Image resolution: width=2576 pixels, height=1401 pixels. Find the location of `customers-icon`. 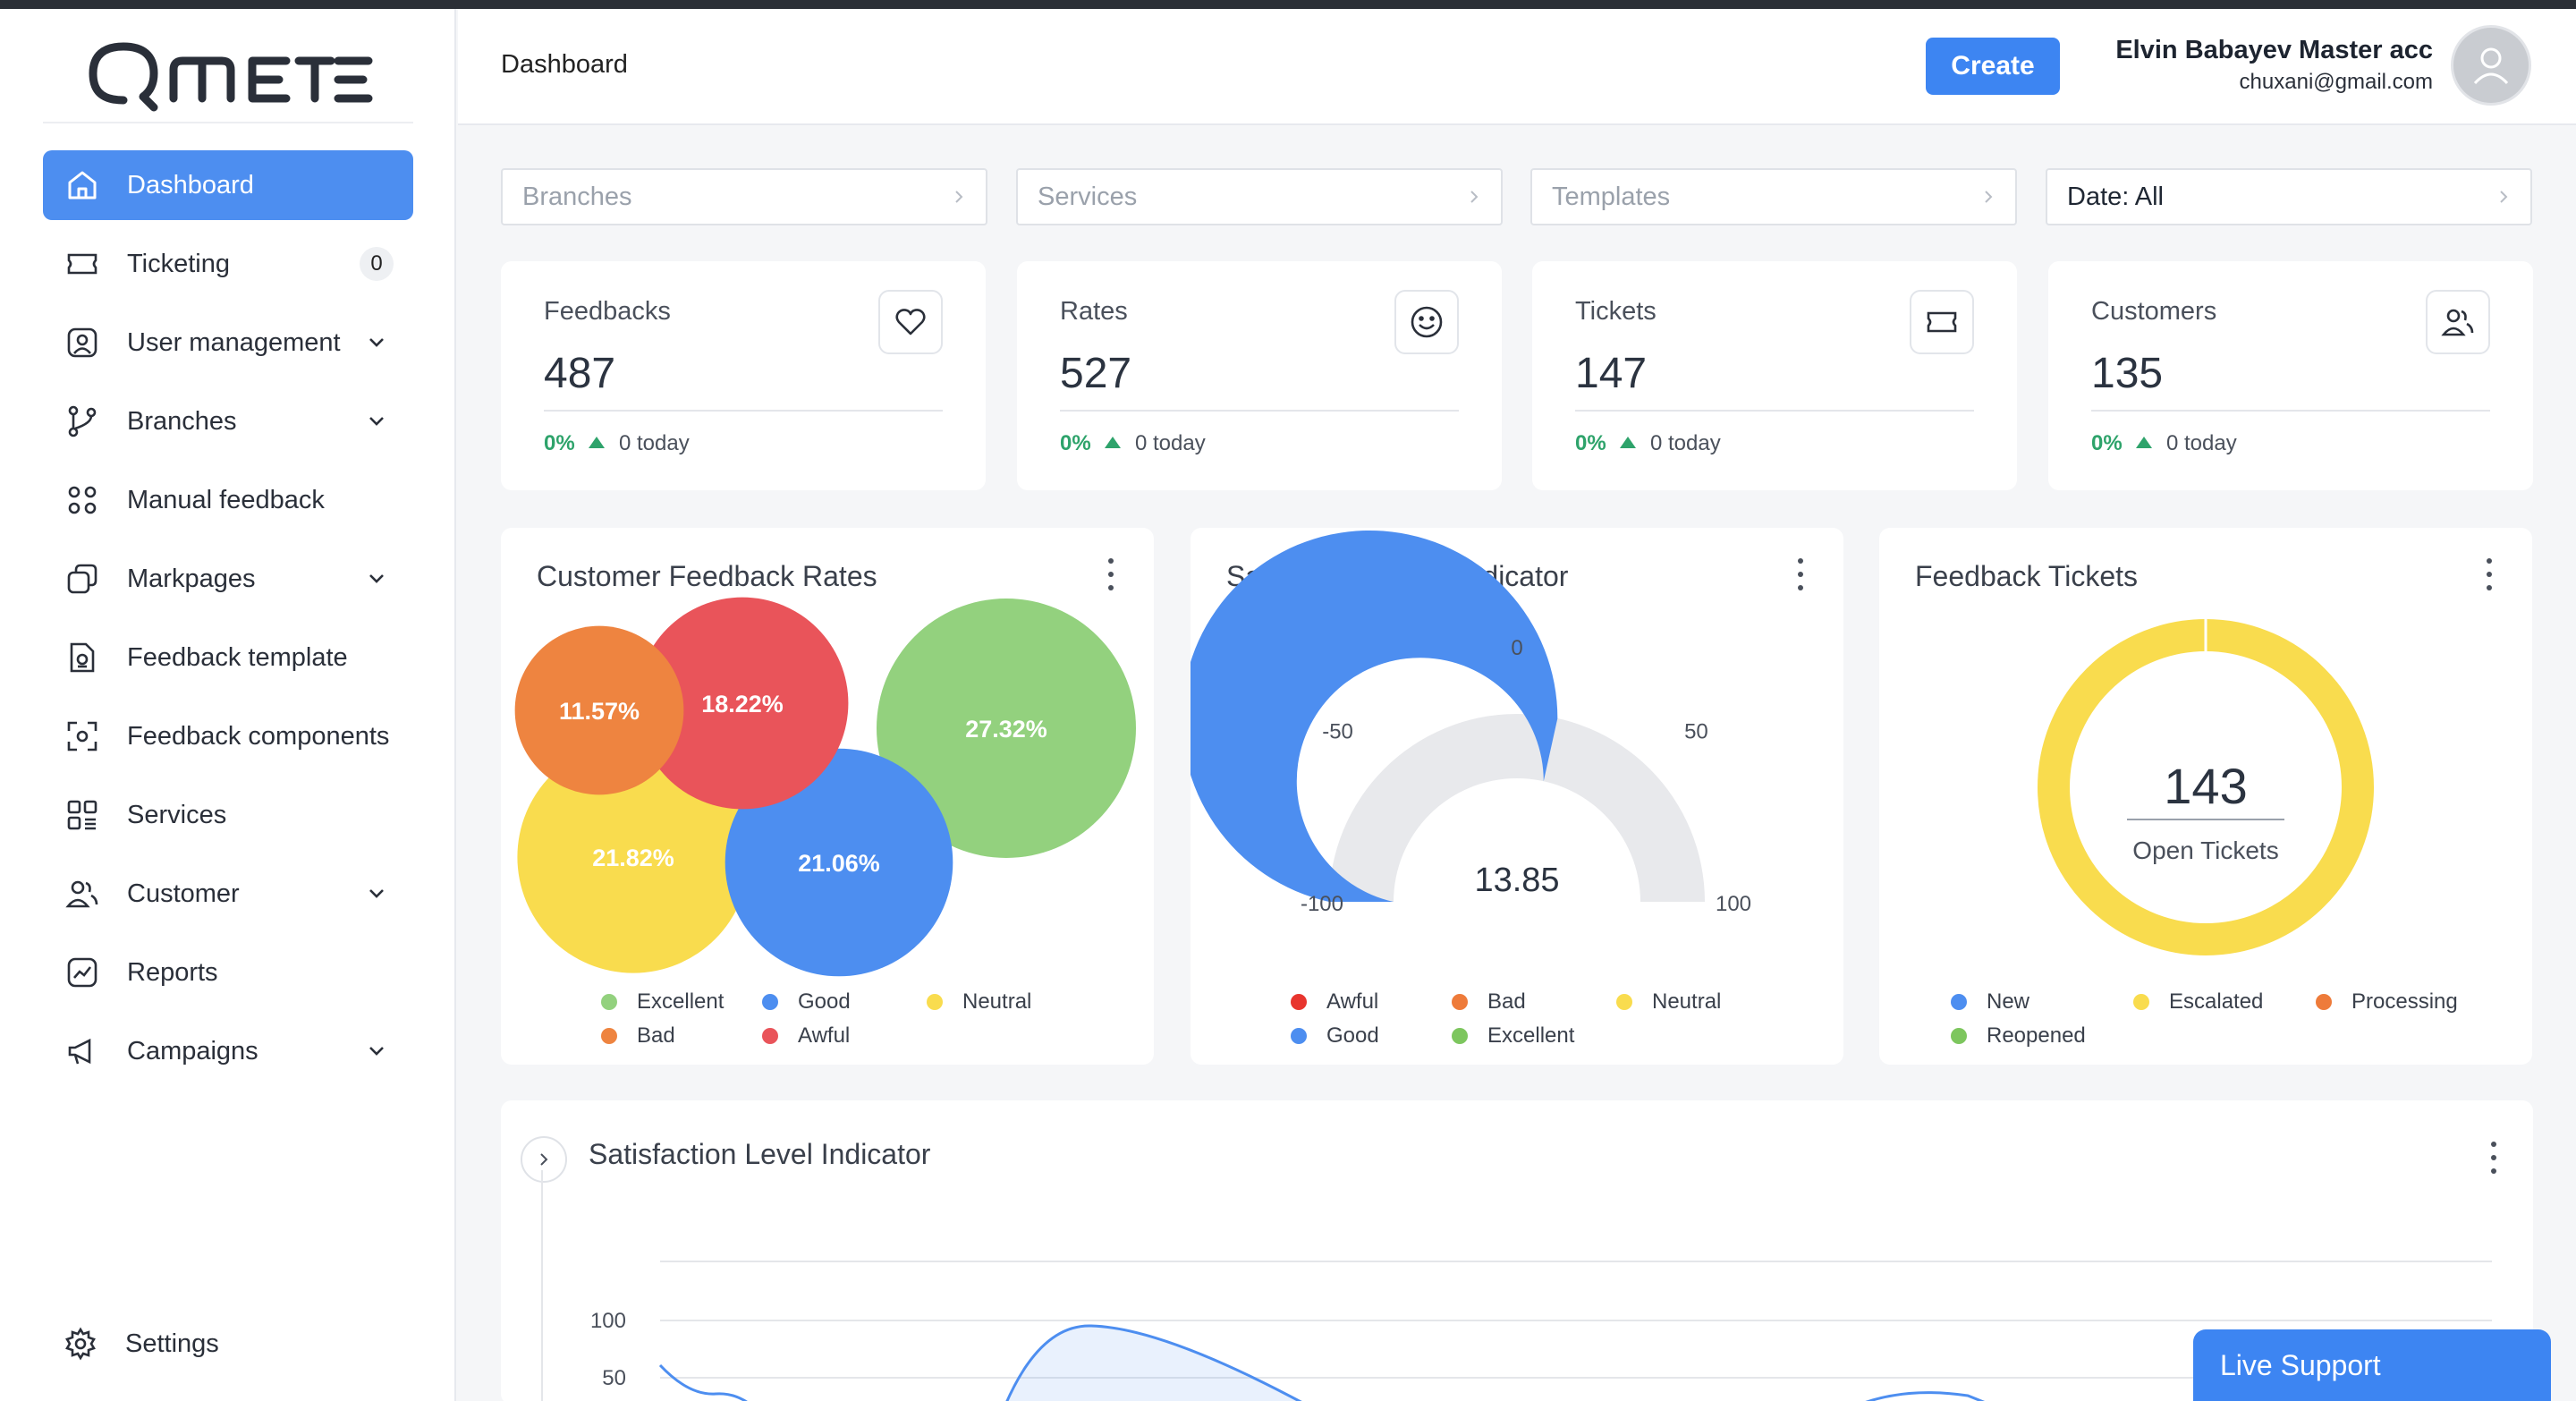

customers-icon is located at coordinates (2458, 322).